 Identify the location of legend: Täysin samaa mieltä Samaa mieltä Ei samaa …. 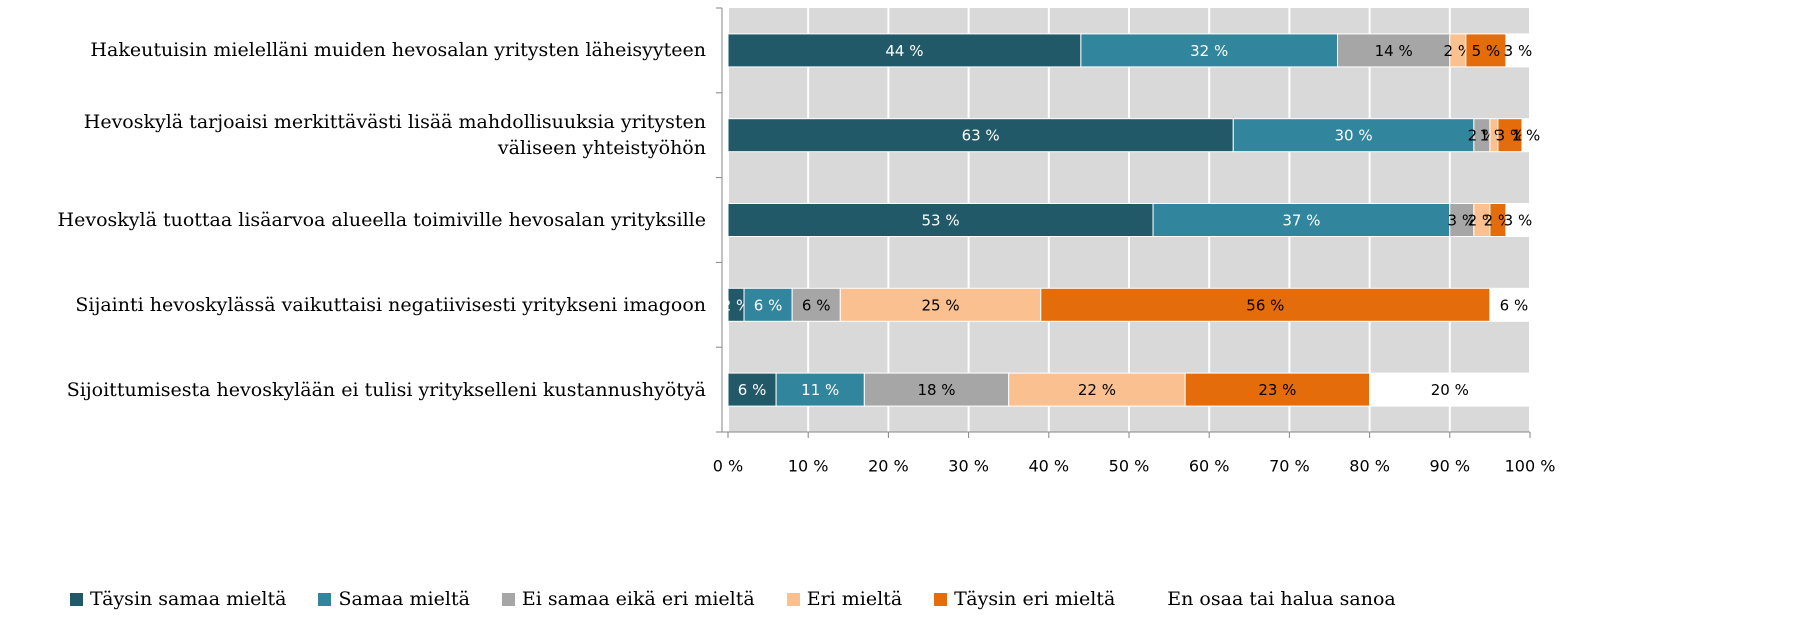
(905, 599).